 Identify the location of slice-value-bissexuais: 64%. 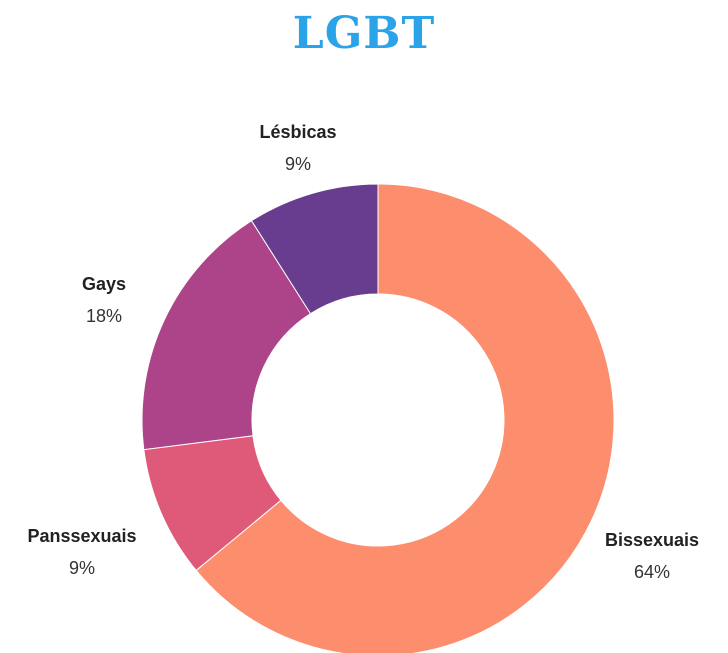
(652, 572).